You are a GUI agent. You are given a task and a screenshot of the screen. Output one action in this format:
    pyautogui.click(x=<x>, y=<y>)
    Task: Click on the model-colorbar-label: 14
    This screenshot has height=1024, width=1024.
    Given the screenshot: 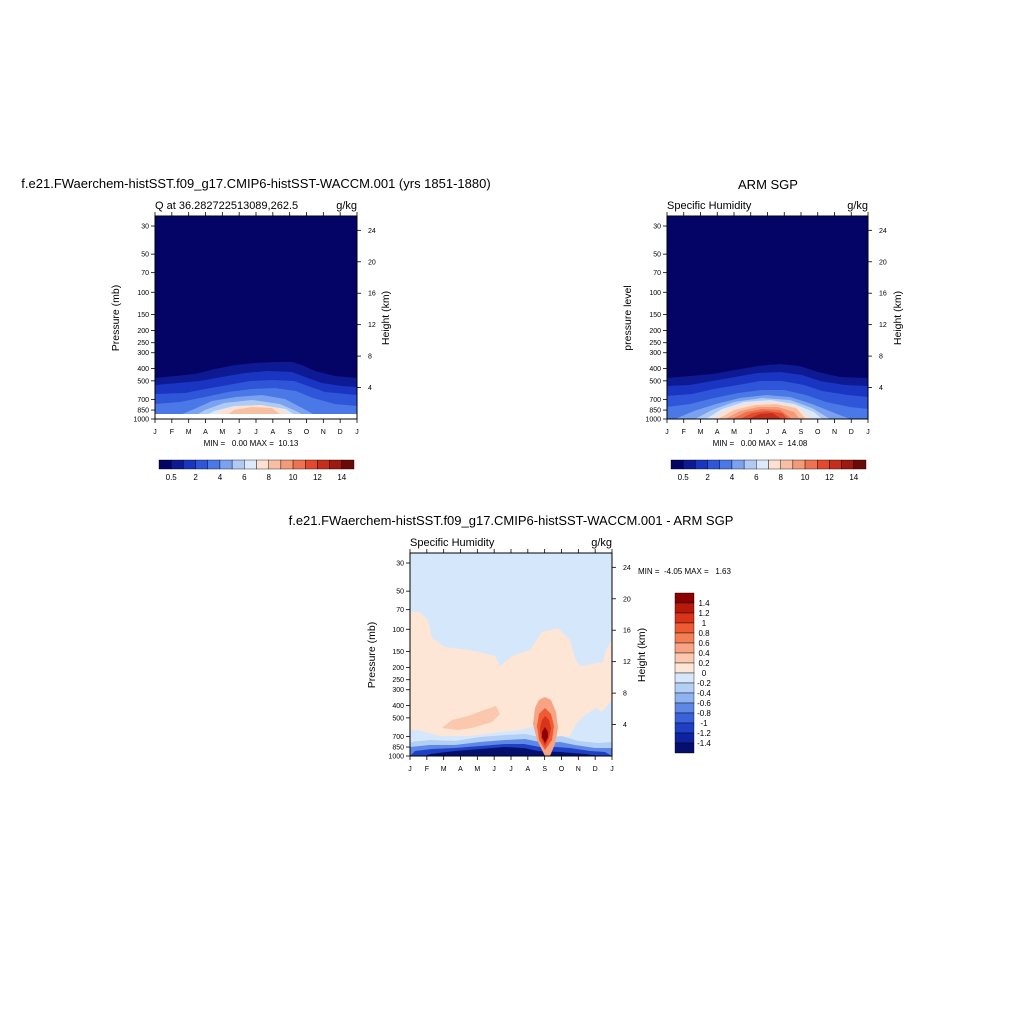 What is the action you would take?
    pyautogui.click(x=341, y=477)
    